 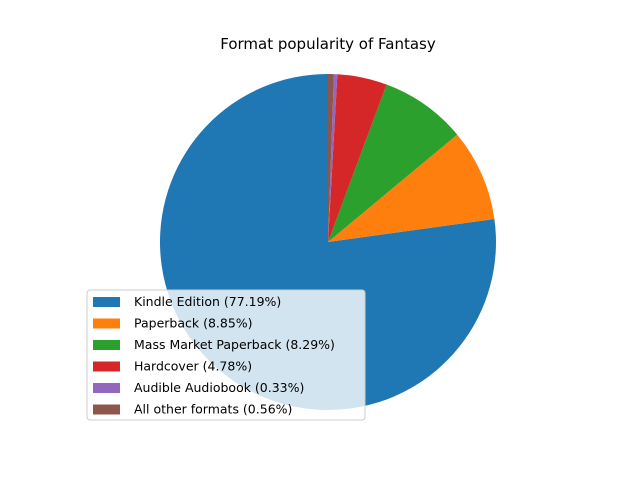 What do you see at coordinates (207, 301) in the screenshot?
I see `legend-label-0: Kindle Edition (77.19%)` at bounding box center [207, 301].